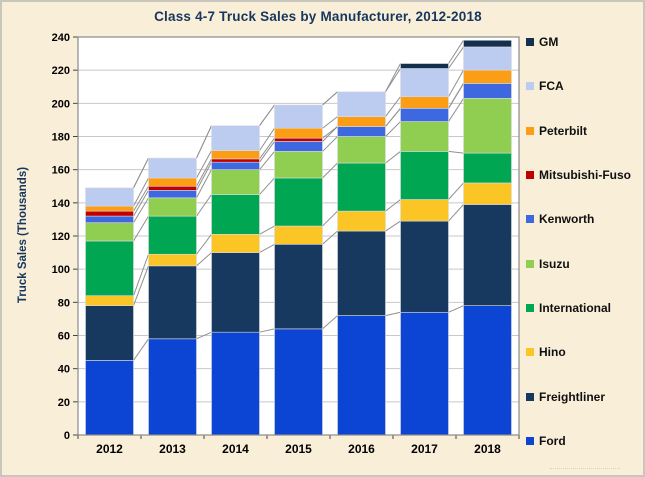  I want to click on bar-segment-mitsubishi-fuso-2012, so click(109, 213).